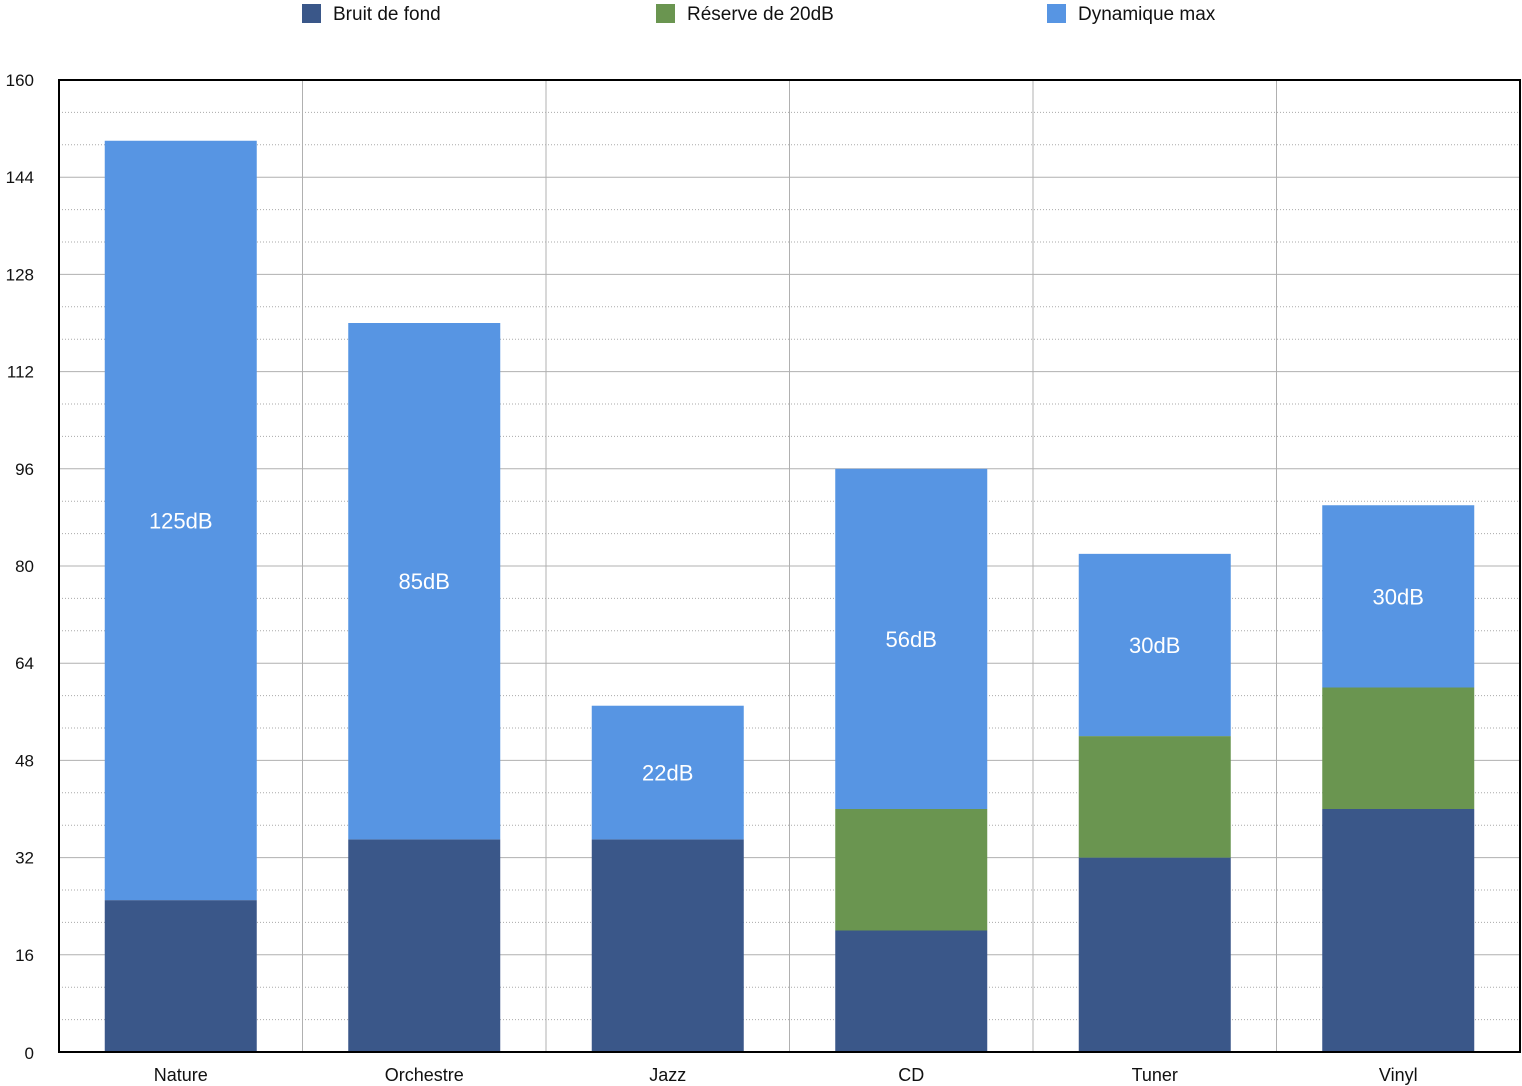 The image size is (1522, 1086). I want to click on y-tick-label: 80, so click(24, 566).